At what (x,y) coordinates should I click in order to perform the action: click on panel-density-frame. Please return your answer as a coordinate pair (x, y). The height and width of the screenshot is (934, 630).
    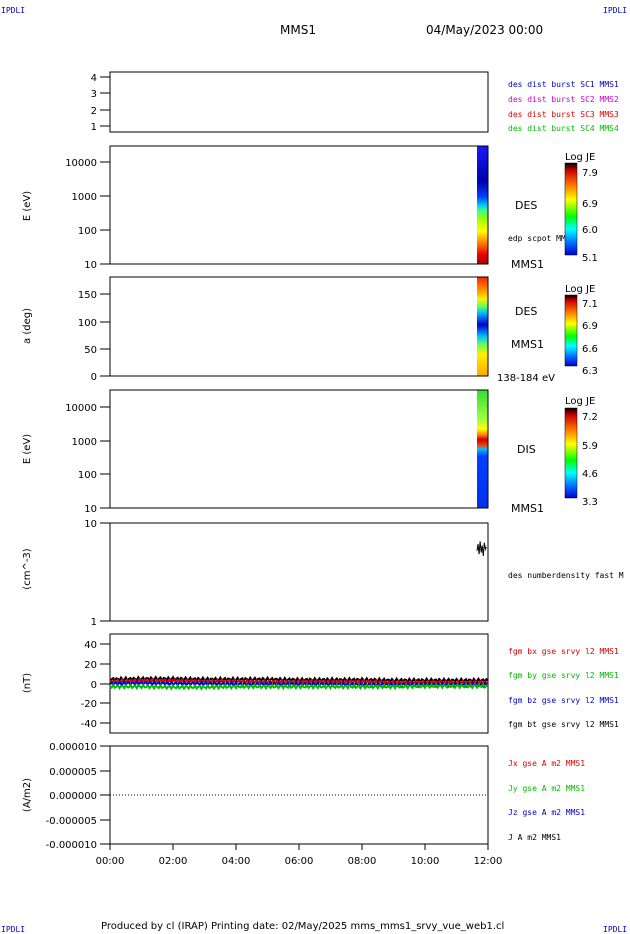
    Looking at the image, I should click on (299, 572).